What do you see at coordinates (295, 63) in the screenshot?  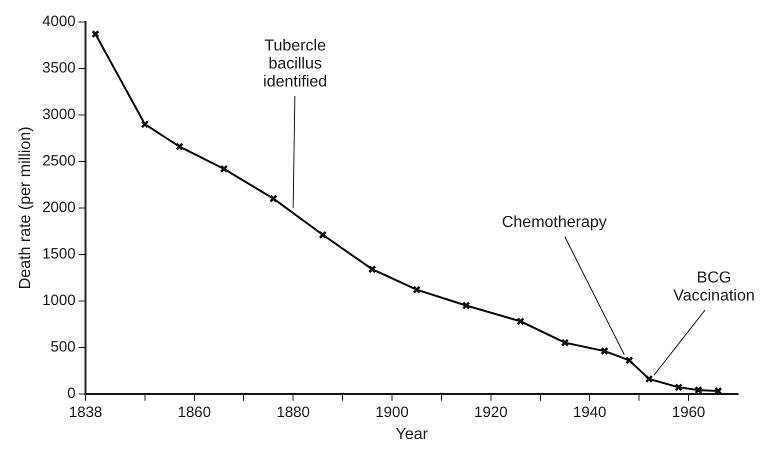 I see `annotation: Tubercle bacillus identified` at bounding box center [295, 63].